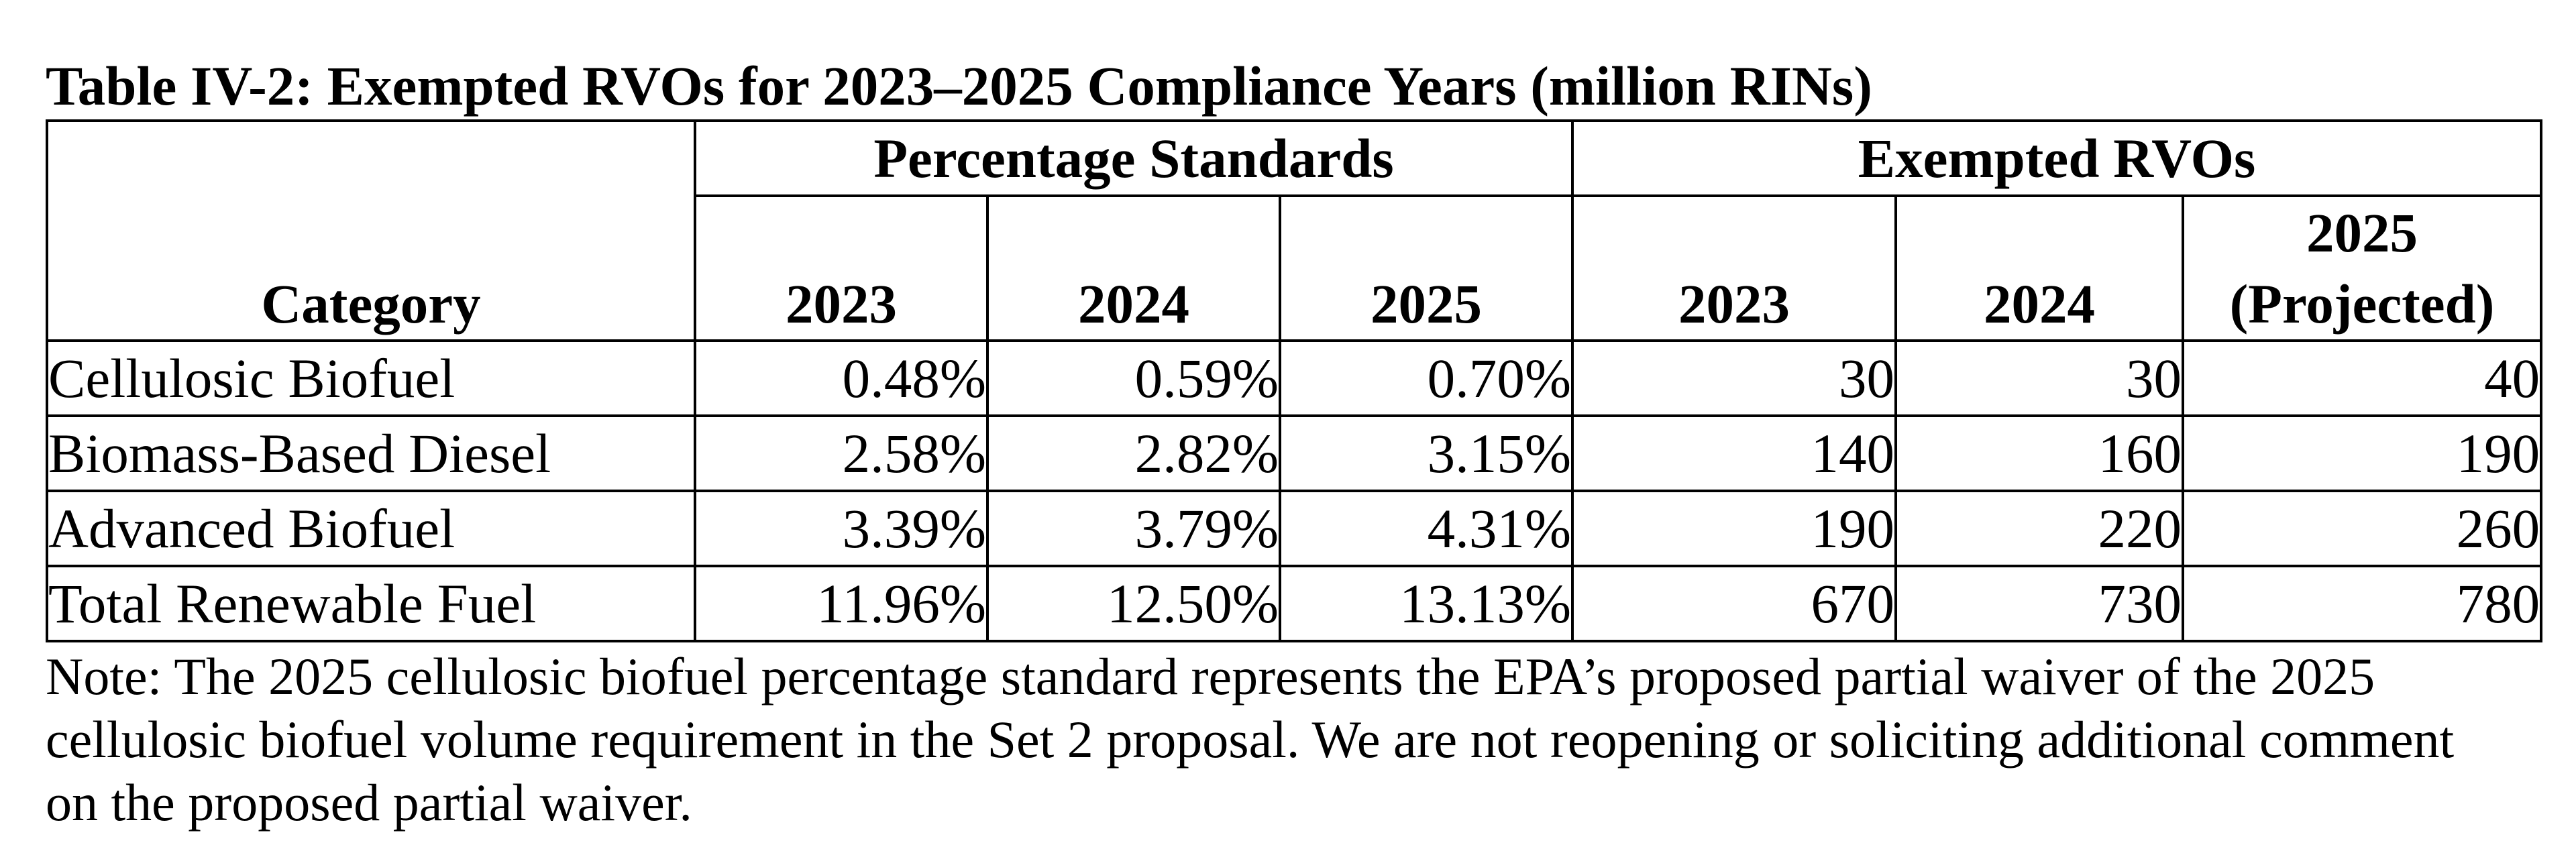 The width and height of the screenshot is (2576, 849). Describe the element at coordinates (2039, 268) in the screenshot. I see `rvo-year-header: 2024` at that location.